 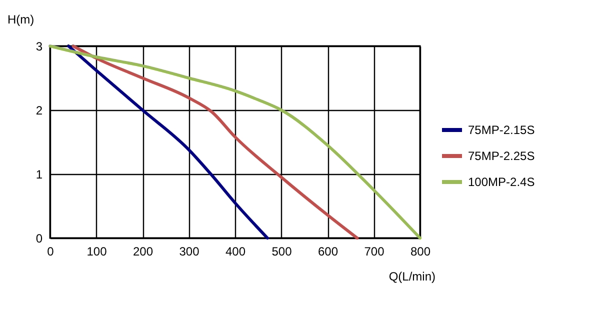 I want to click on x-tick-label: 300, so click(x=189, y=251).